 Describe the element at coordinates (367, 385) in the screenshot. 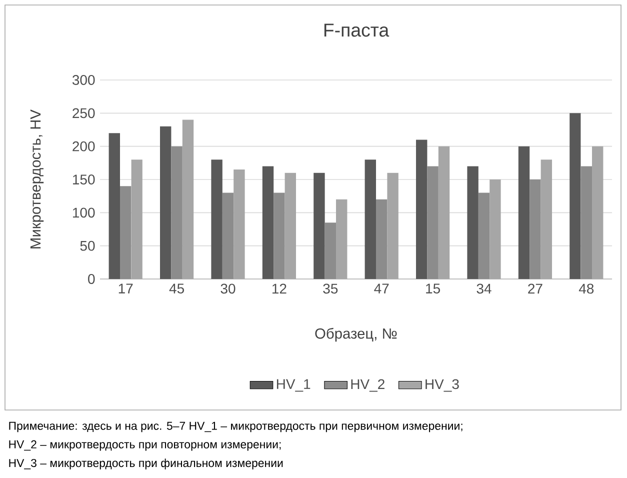

I see `legend-label: HV_2` at that location.